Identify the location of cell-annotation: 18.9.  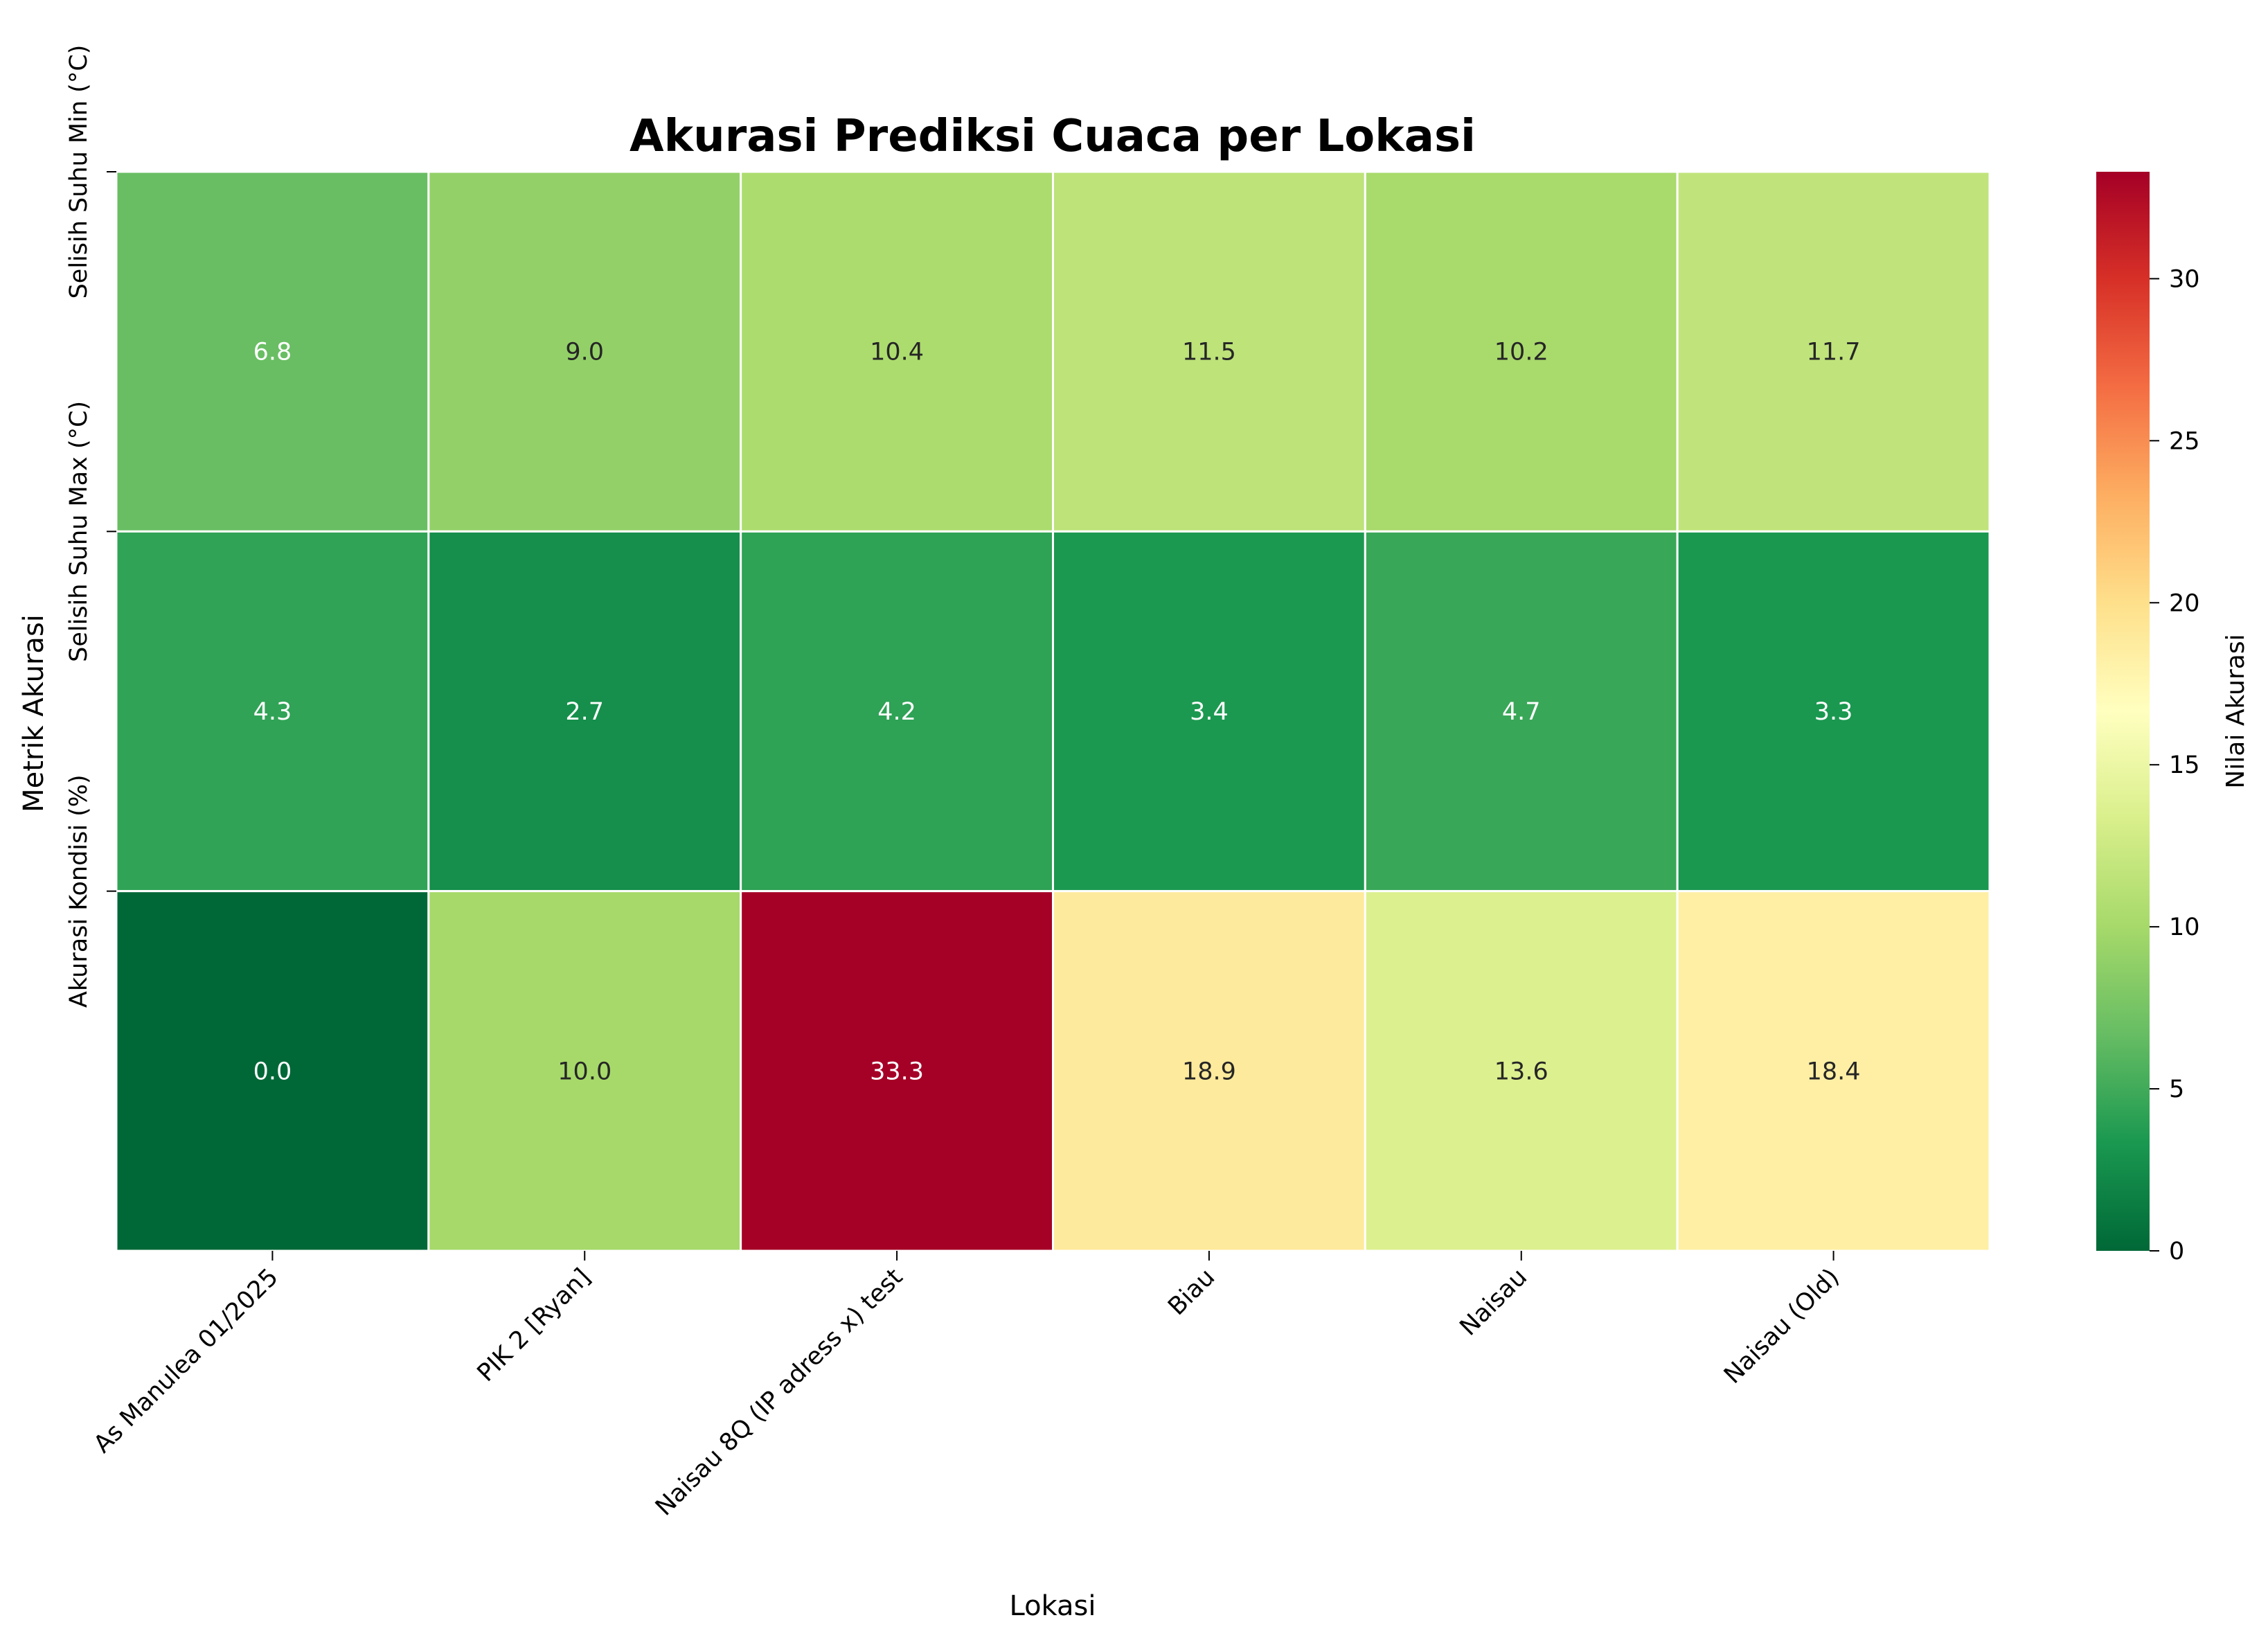
(1209, 1071).